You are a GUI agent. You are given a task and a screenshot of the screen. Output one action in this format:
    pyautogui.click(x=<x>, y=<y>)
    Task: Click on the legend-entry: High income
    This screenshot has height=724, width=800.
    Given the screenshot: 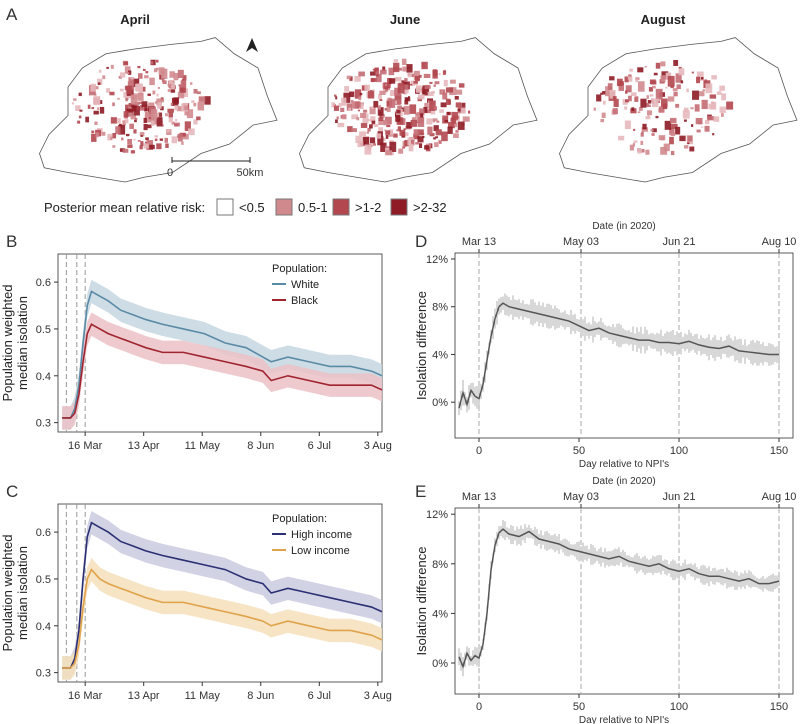 What is the action you would take?
    pyautogui.click(x=321, y=535)
    